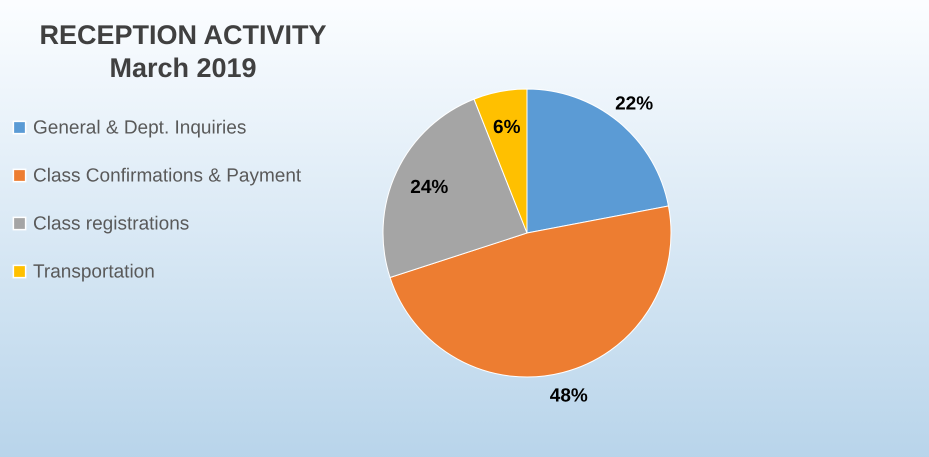 This screenshot has width=929, height=457. Describe the element at coordinates (507, 127) in the screenshot. I see `data-label: 6%` at that location.